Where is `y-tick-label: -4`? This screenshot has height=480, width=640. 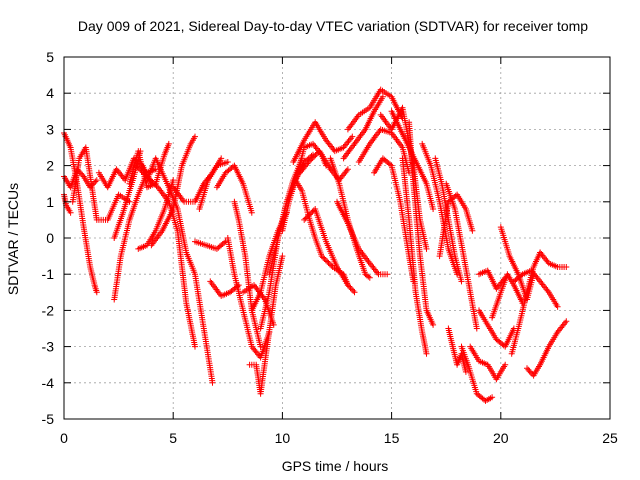 y-tick-label: -4 is located at coordinates (48, 383).